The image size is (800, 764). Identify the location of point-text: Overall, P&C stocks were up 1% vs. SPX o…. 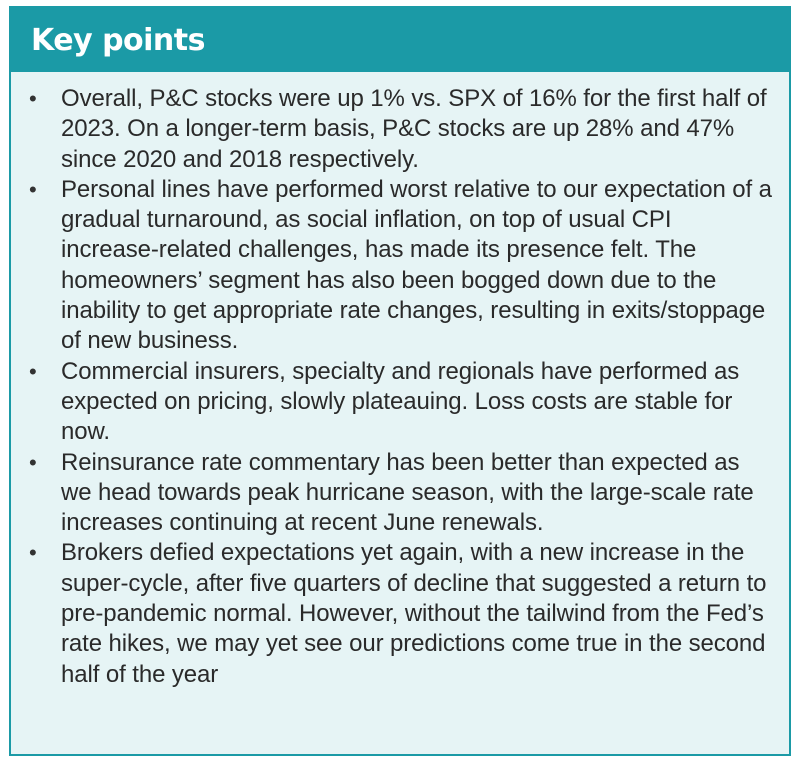
(414, 129).